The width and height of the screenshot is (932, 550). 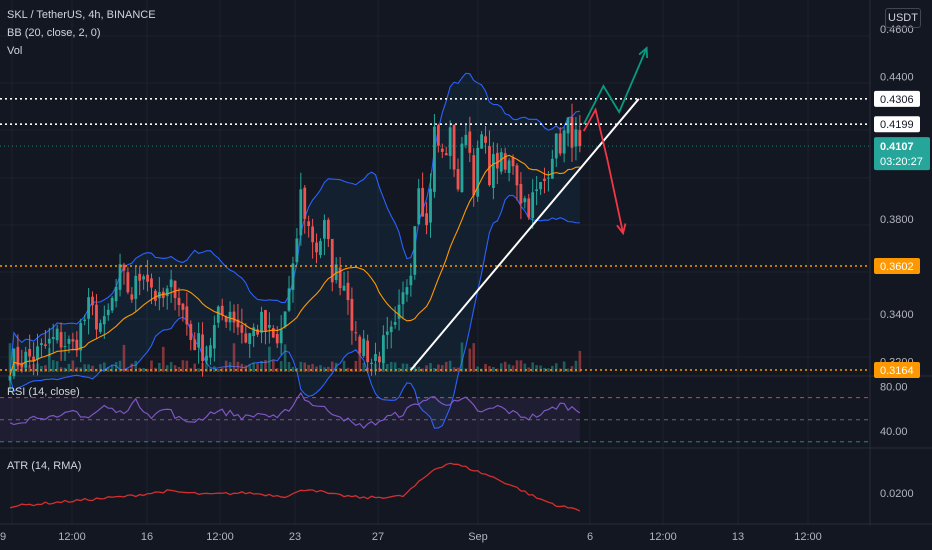 What do you see at coordinates (902, 154) in the screenshot?
I see `last-price-tag` at bounding box center [902, 154].